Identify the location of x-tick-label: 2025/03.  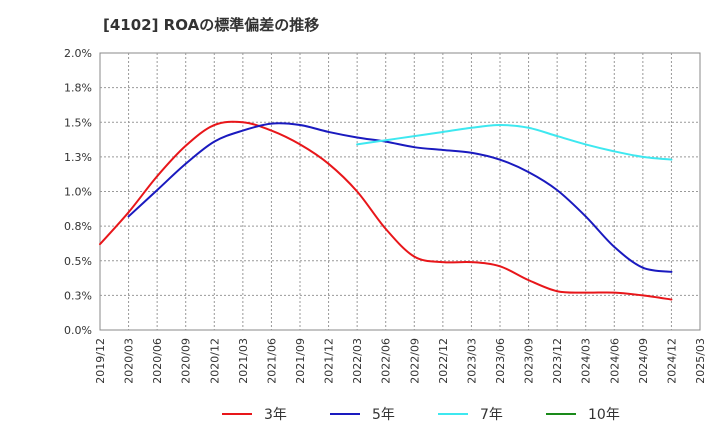
(700, 361).